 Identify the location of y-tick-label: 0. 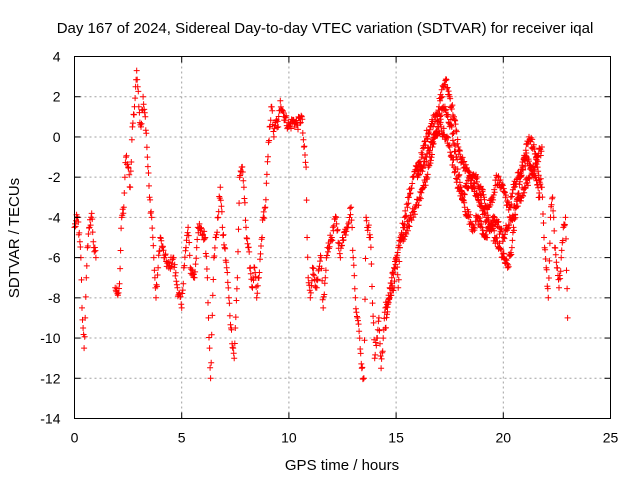
(57, 137).